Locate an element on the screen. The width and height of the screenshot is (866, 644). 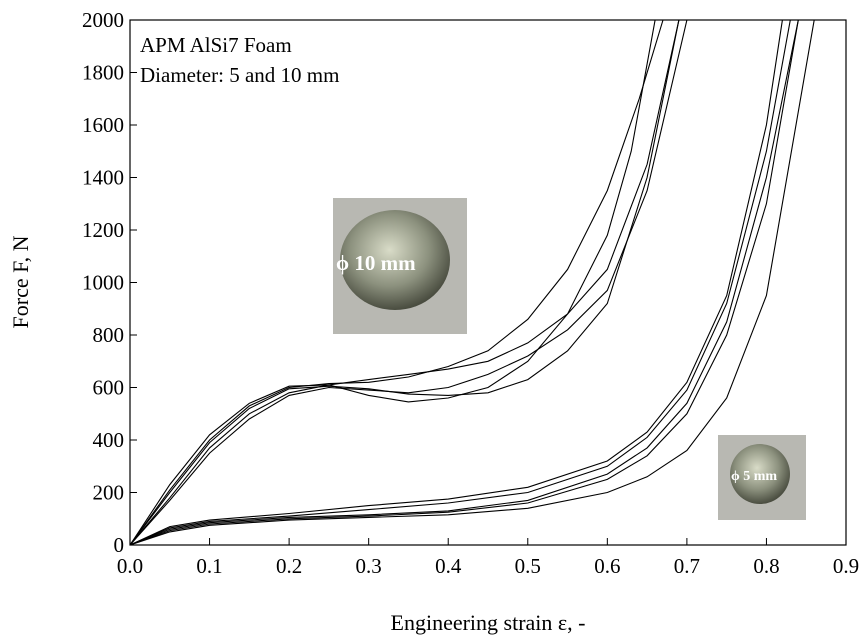
x-tick-label: 0.3 is located at coordinates (369, 566).